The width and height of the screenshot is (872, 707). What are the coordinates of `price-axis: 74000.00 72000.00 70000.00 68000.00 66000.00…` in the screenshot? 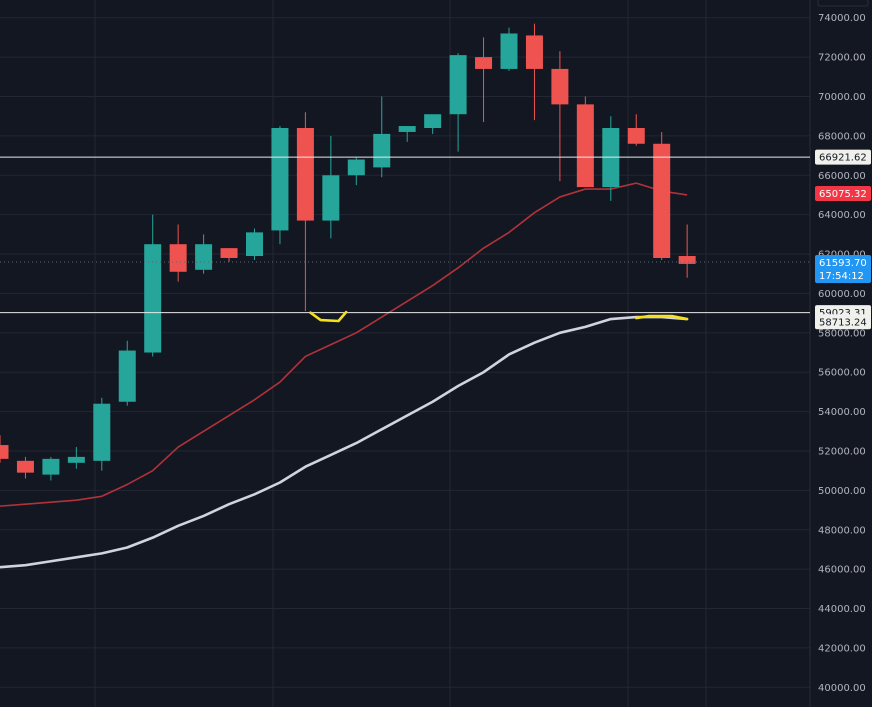 It's located at (842, 353).